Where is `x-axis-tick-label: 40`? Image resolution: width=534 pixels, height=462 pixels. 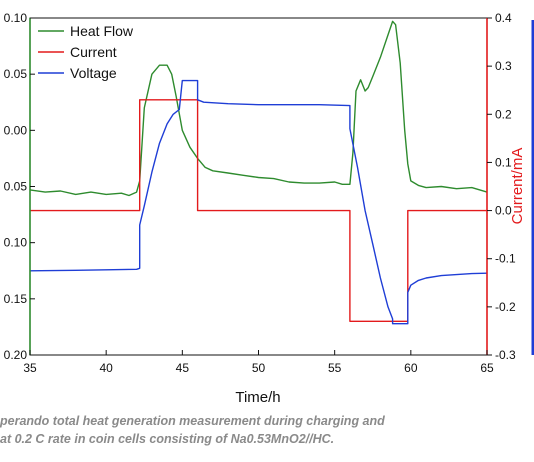 x-axis-tick-label: 40 is located at coordinates (106, 368).